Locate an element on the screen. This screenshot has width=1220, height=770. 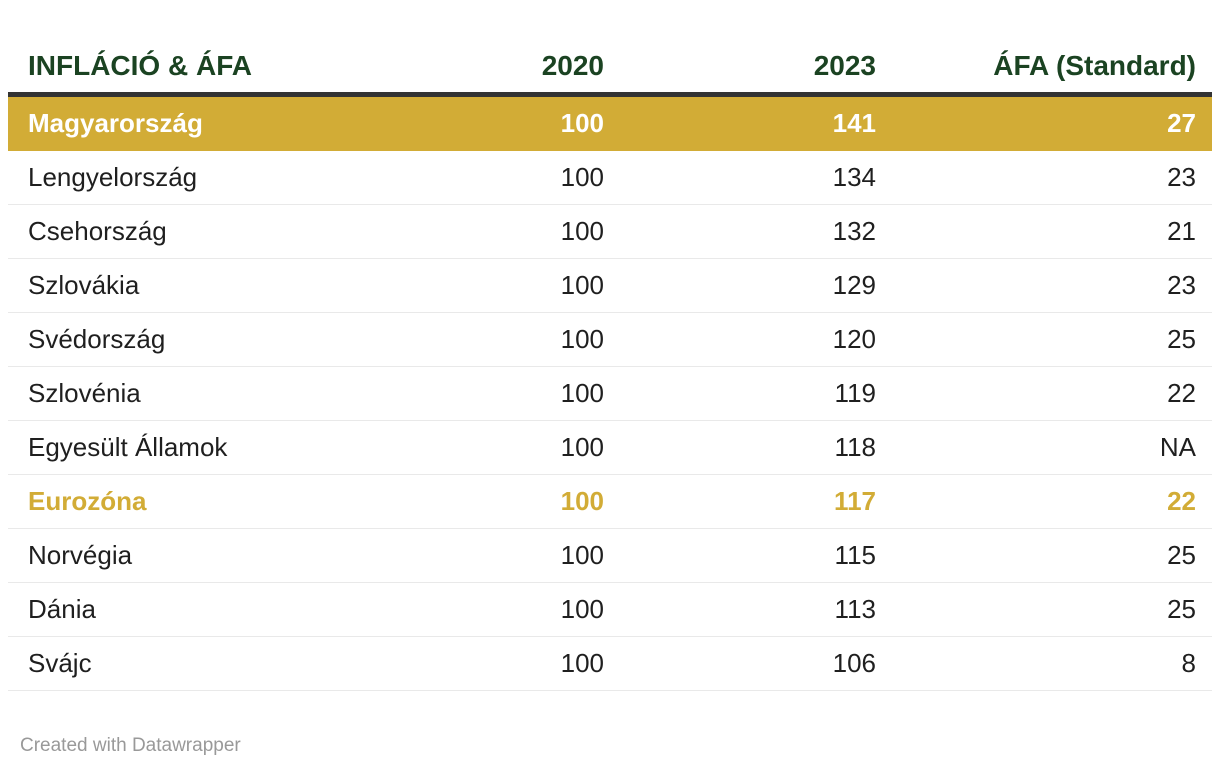
value-cell-2023: 118 is located at coordinates (756, 447).